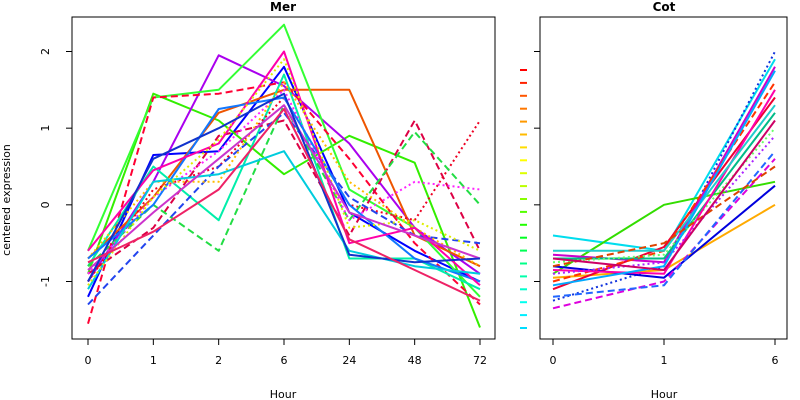 Image resolution: width=800 pixels, height=400 pixels. Describe the element at coordinates (537, 166) in the screenshot. I see `y-tick-marks-cot` at that location.